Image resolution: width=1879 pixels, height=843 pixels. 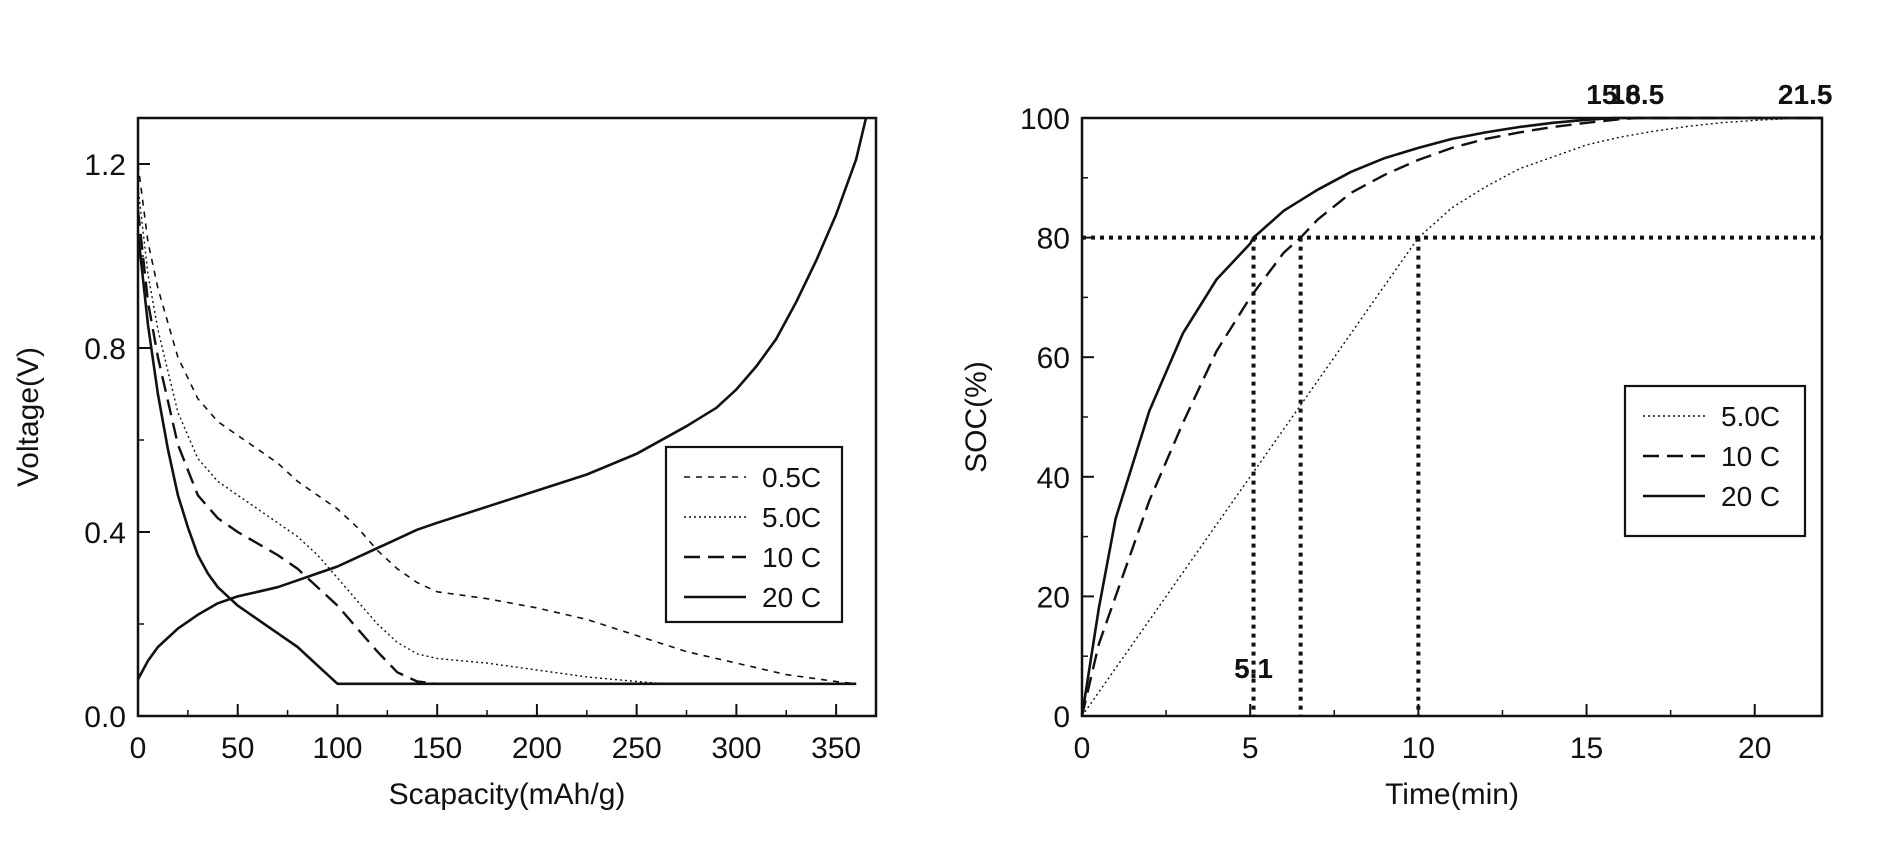 What do you see at coordinates (1045, 119) in the screenshot?
I see `y-tick-label: 100` at bounding box center [1045, 119].